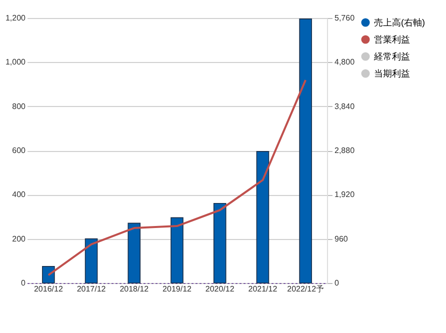 This screenshot has height=333, width=446. What do you see at coordinates (345, 18) in the screenshot?
I see `y2-tick-label: 5,760` at bounding box center [345, 18].